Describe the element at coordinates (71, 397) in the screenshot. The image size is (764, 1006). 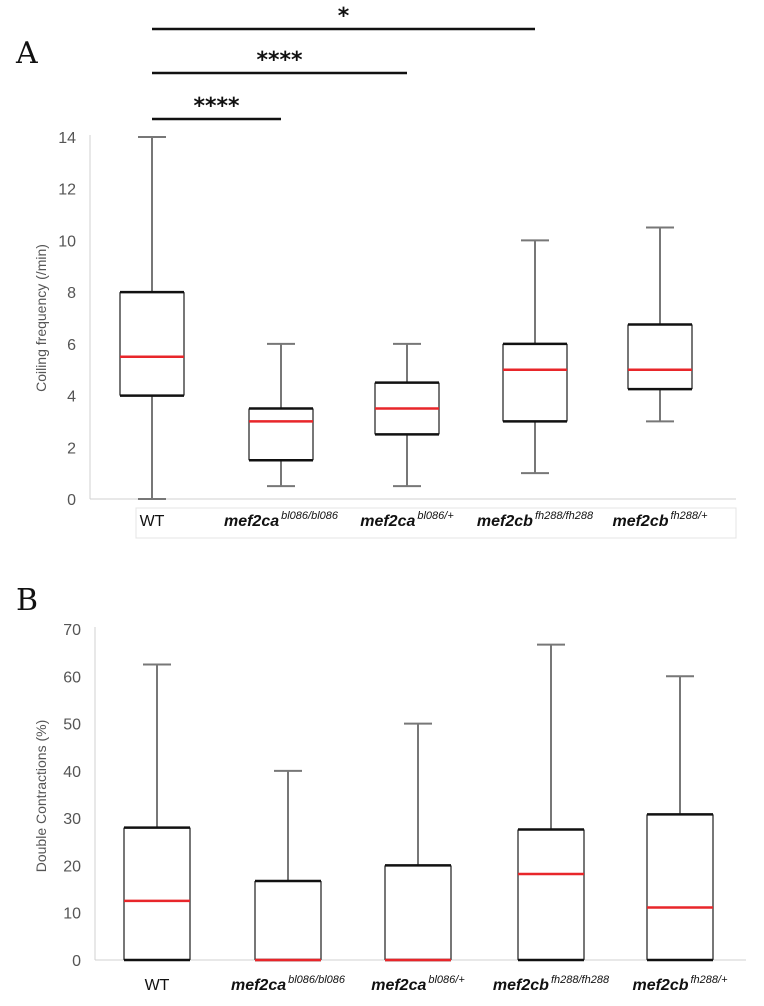
I see `panel-a-y-tick-label: 4` at that location.